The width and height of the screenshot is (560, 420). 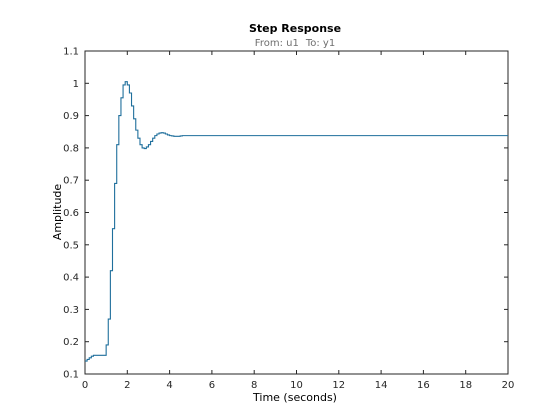 I want to click on y-tick-label: 0.6, so click(x=71, y=213).